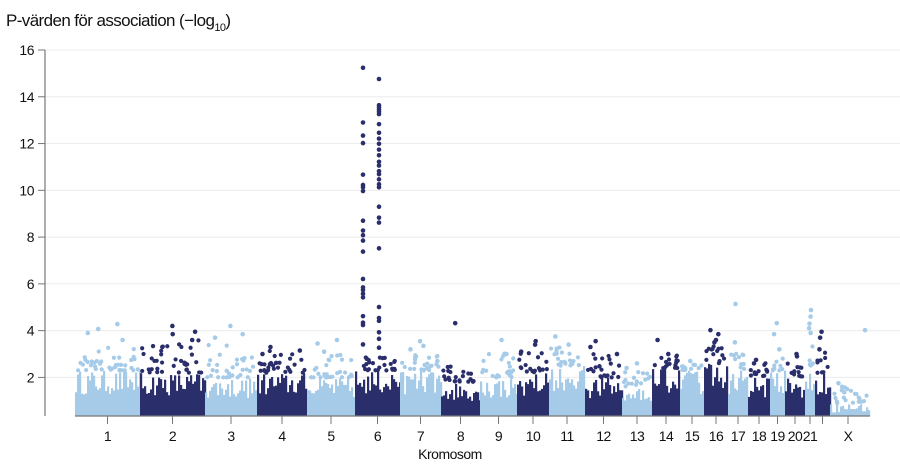 The image size is (900, 474). I want to click on x-tick-label: 8, so click(461, 436).